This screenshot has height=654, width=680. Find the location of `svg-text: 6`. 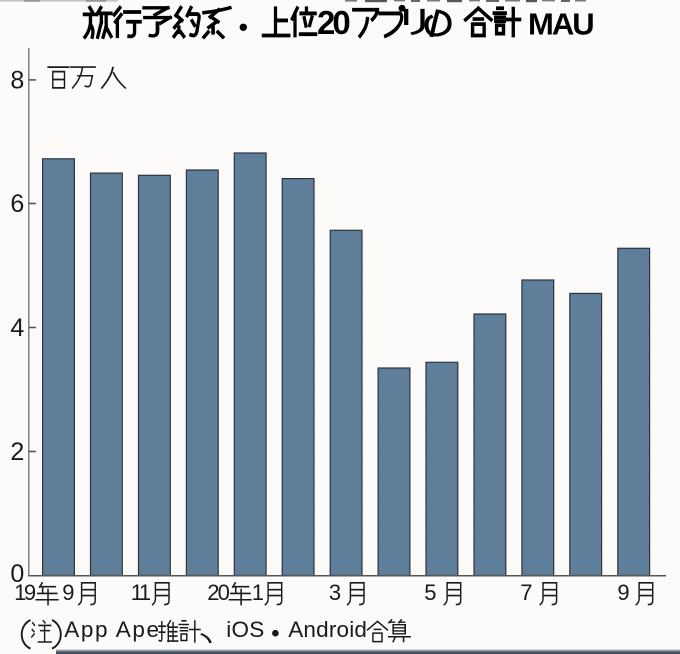

svg-text: 6 is located at coordinates (17, 204).